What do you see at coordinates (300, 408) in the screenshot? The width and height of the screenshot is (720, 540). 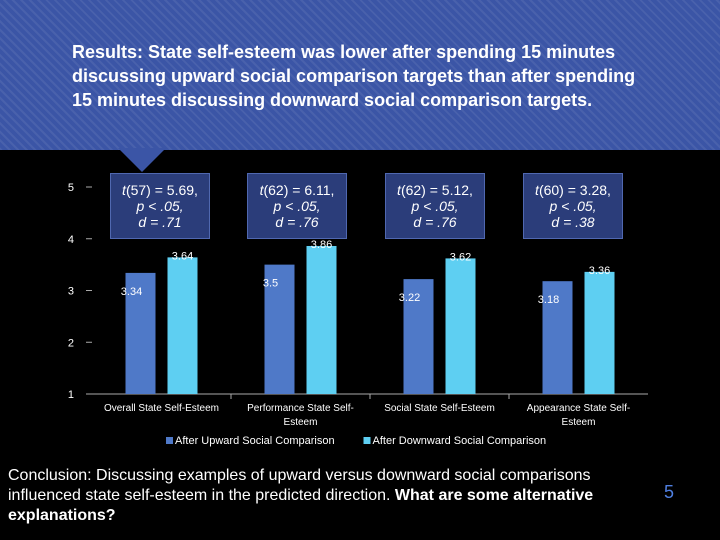 I see `x-category-label: Performance State Self-` at bounding box center [300, 408].